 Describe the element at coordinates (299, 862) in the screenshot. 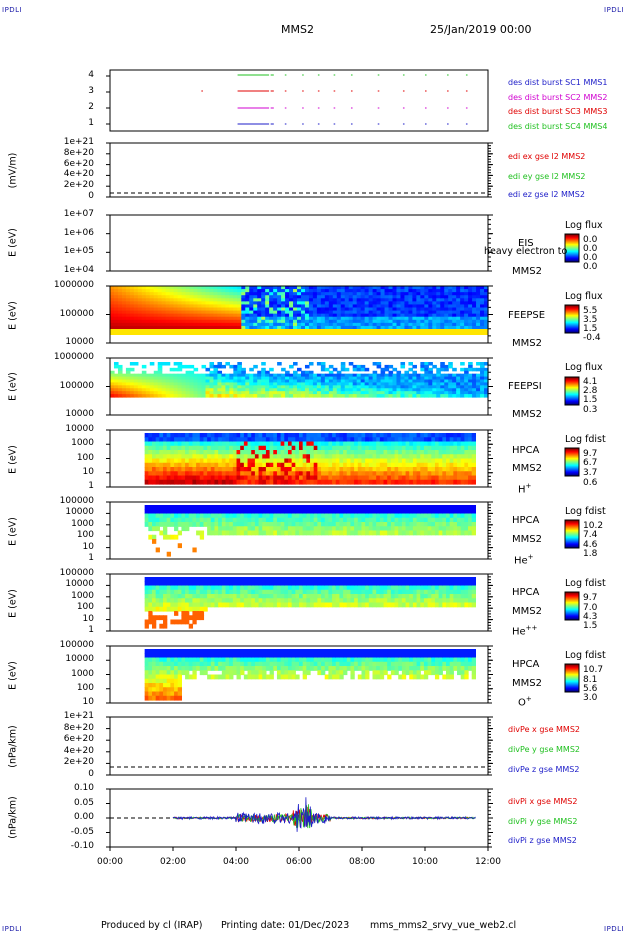

I see `xtick-label-3: 06:00` at that location.